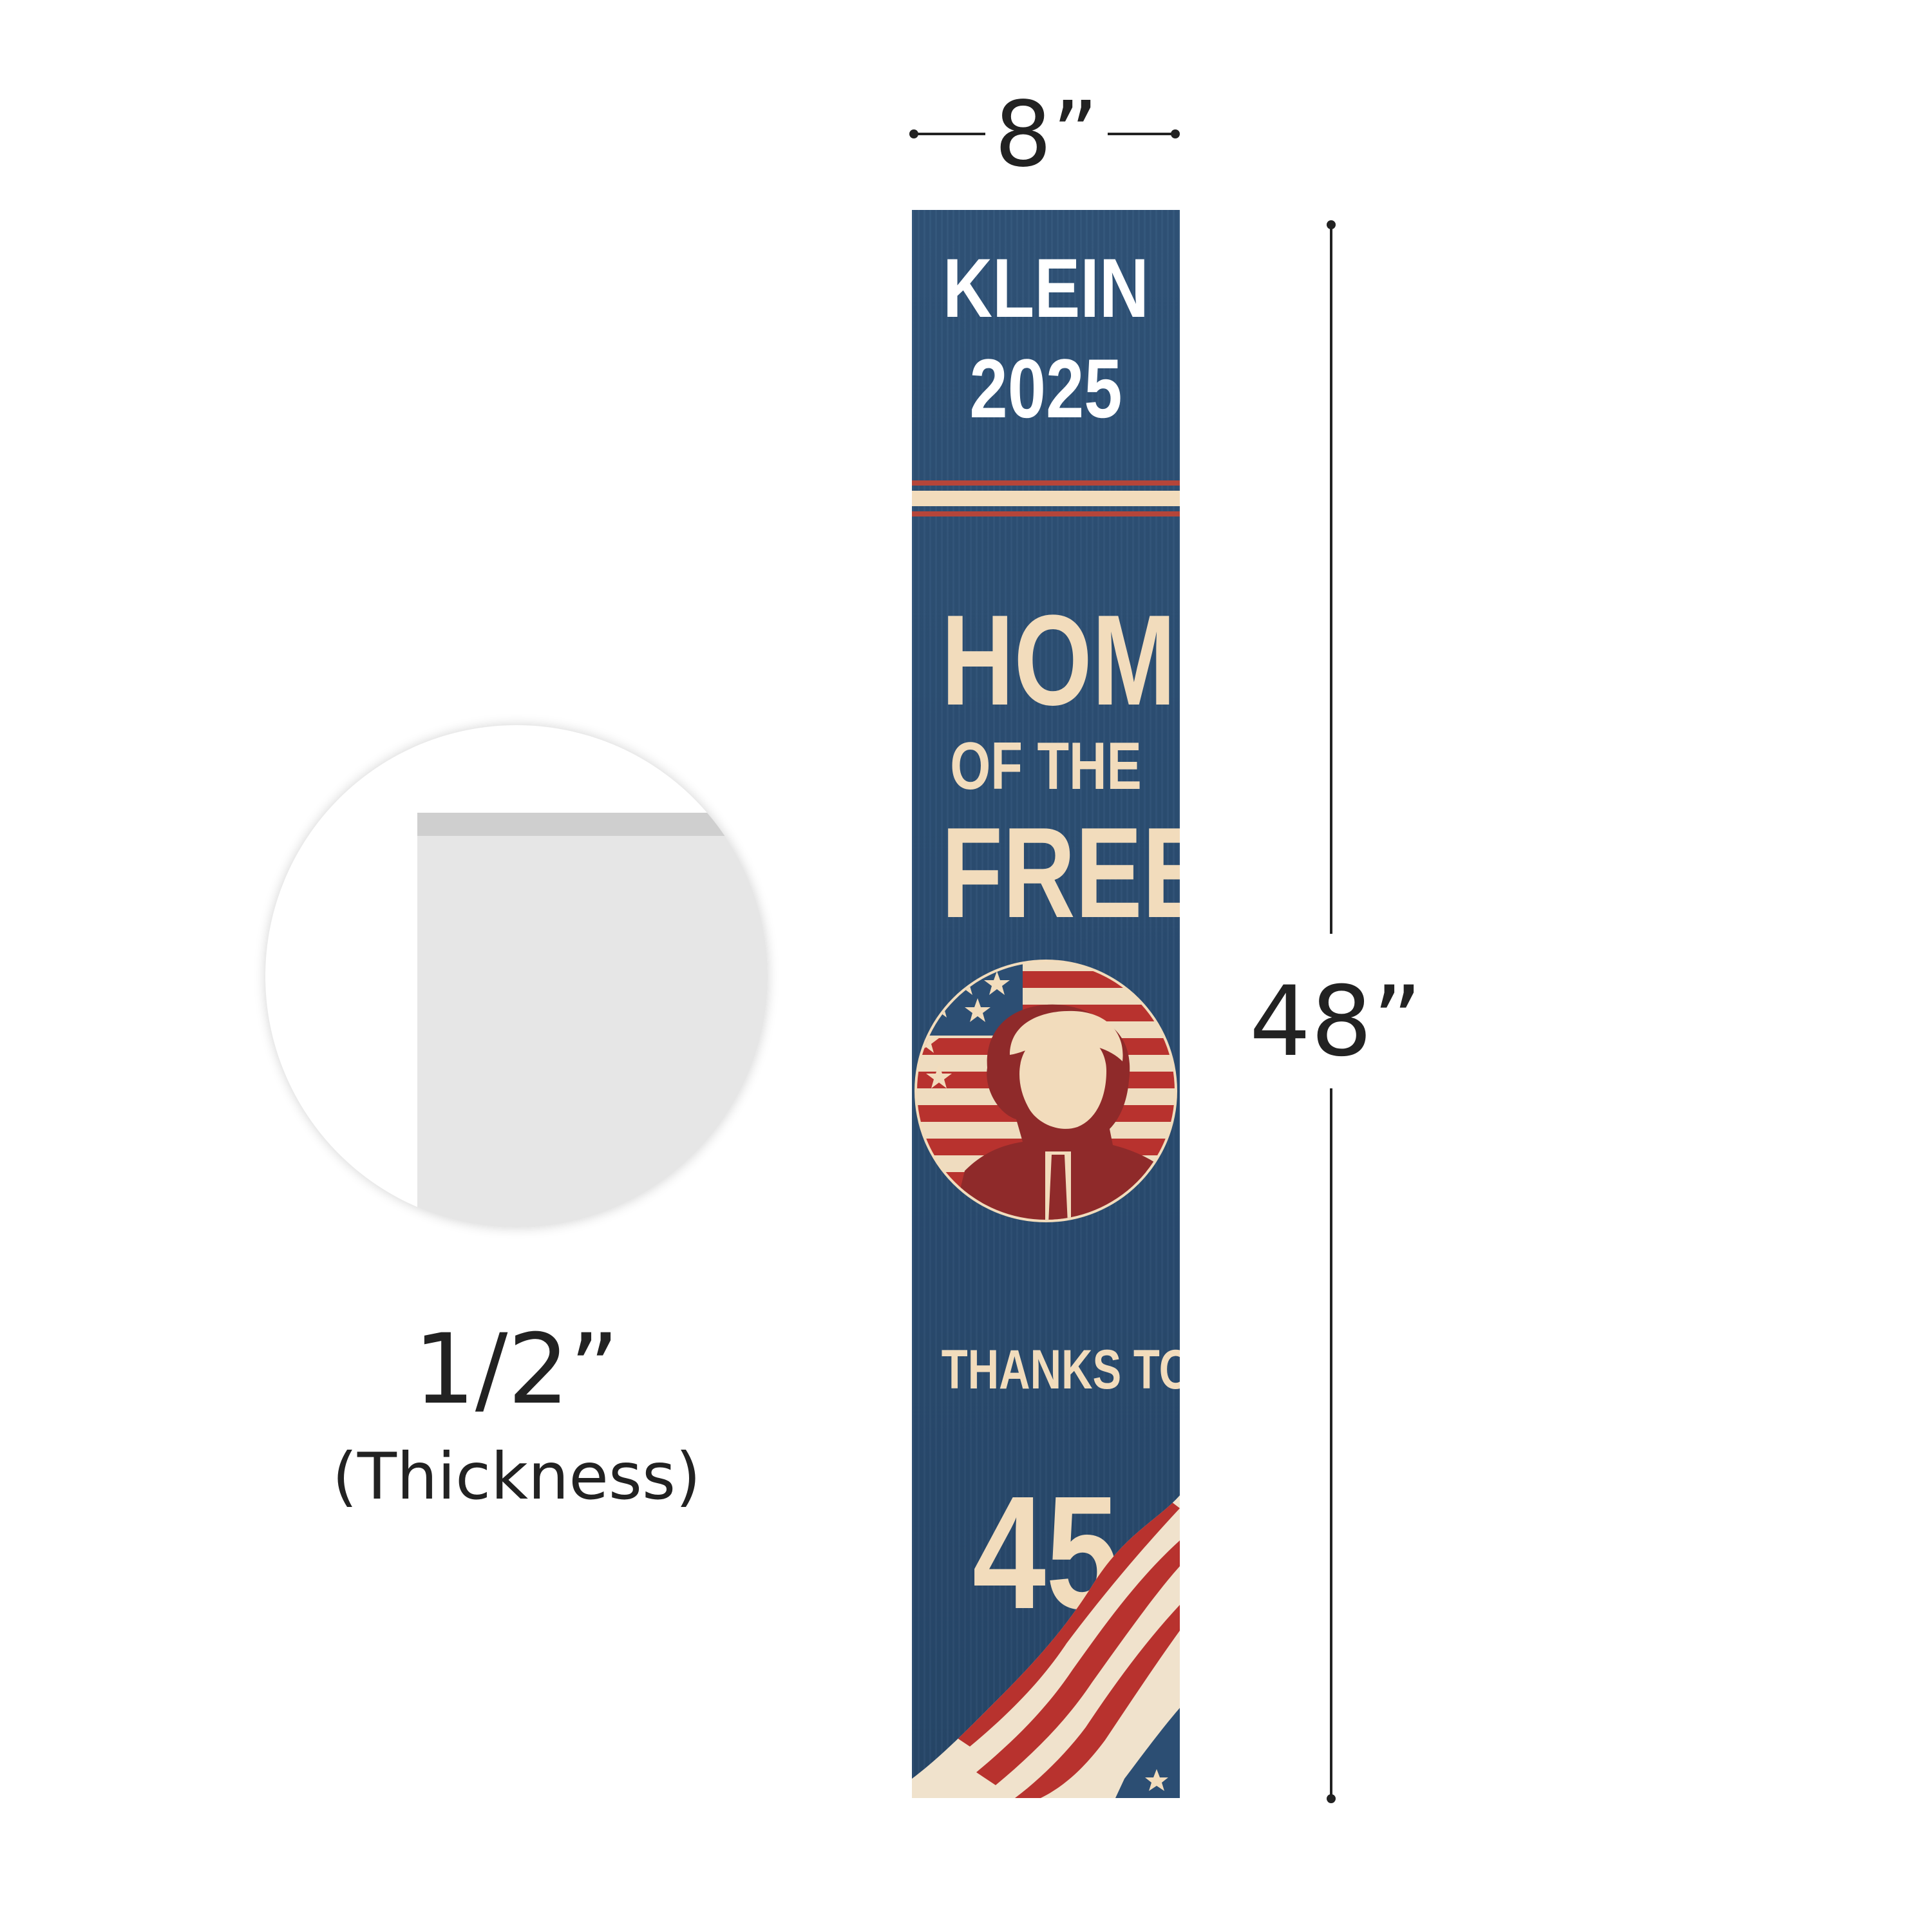  I want to click on thickness-detail, so click(516, 976).